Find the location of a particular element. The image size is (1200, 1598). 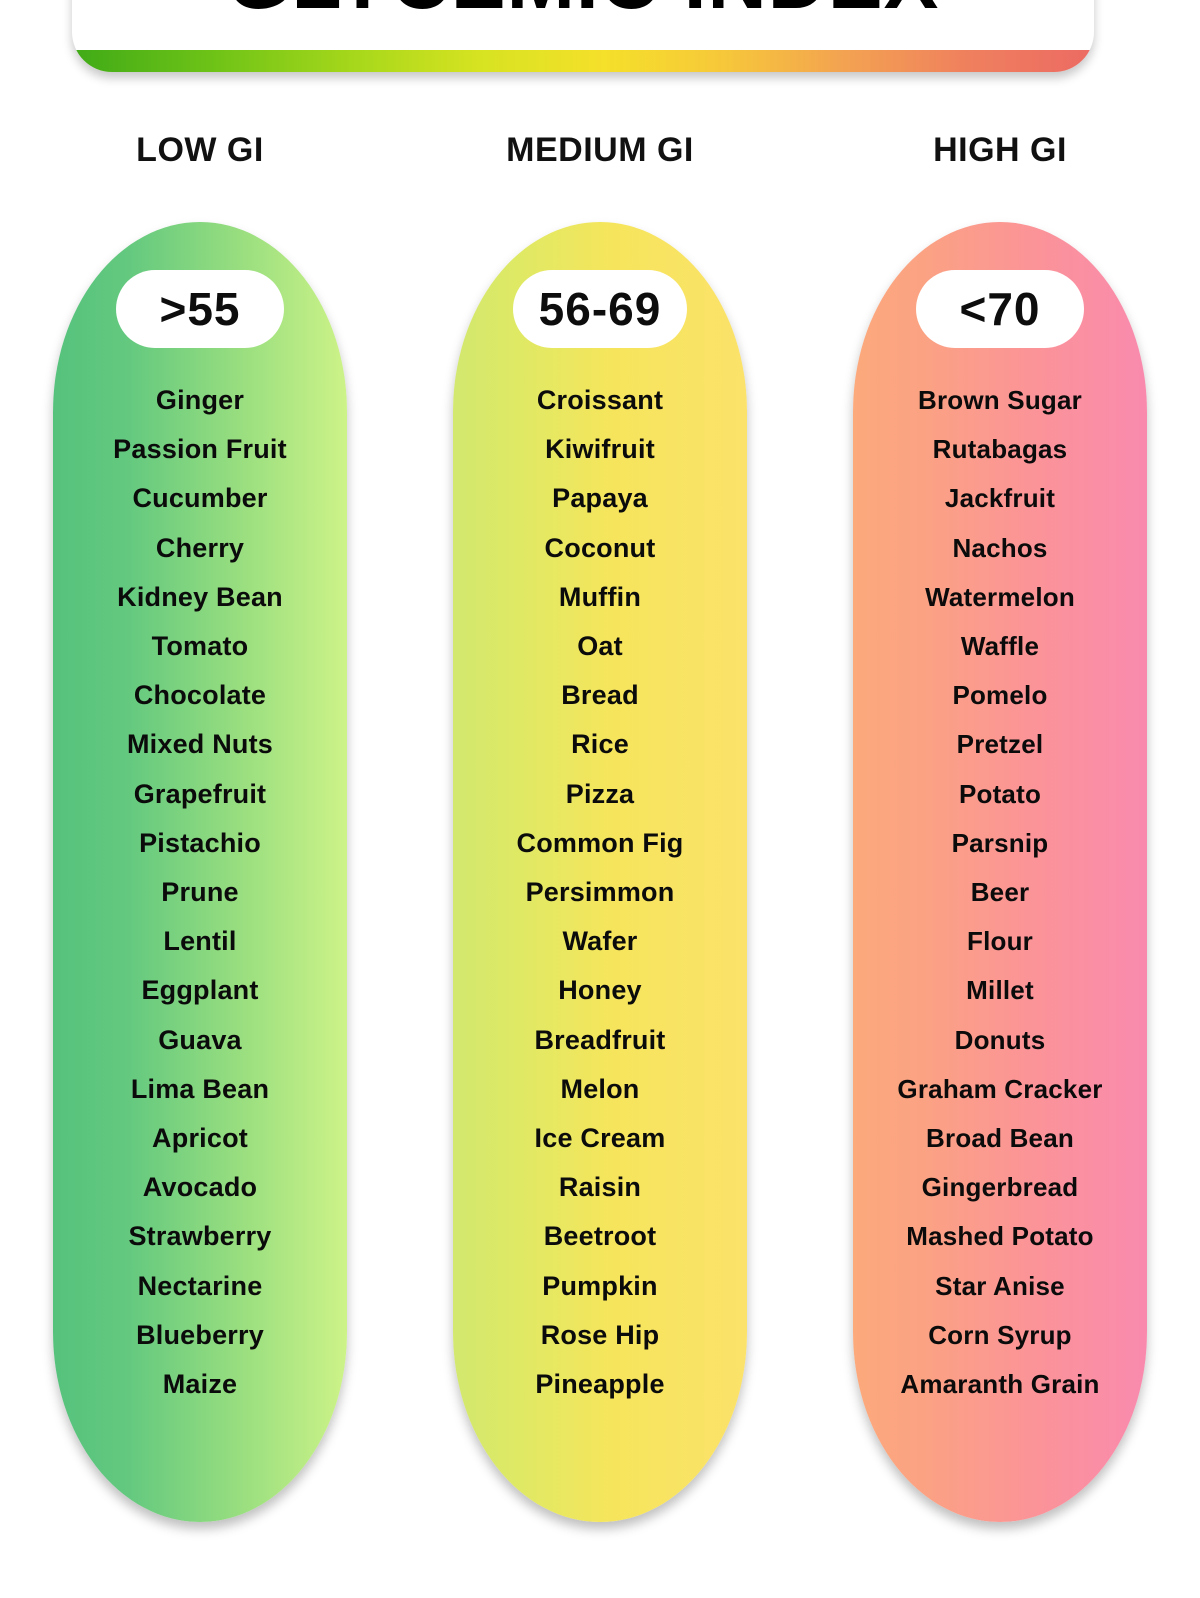

column-header-slot-low: LOW GI is located at coordinates (200, 156).